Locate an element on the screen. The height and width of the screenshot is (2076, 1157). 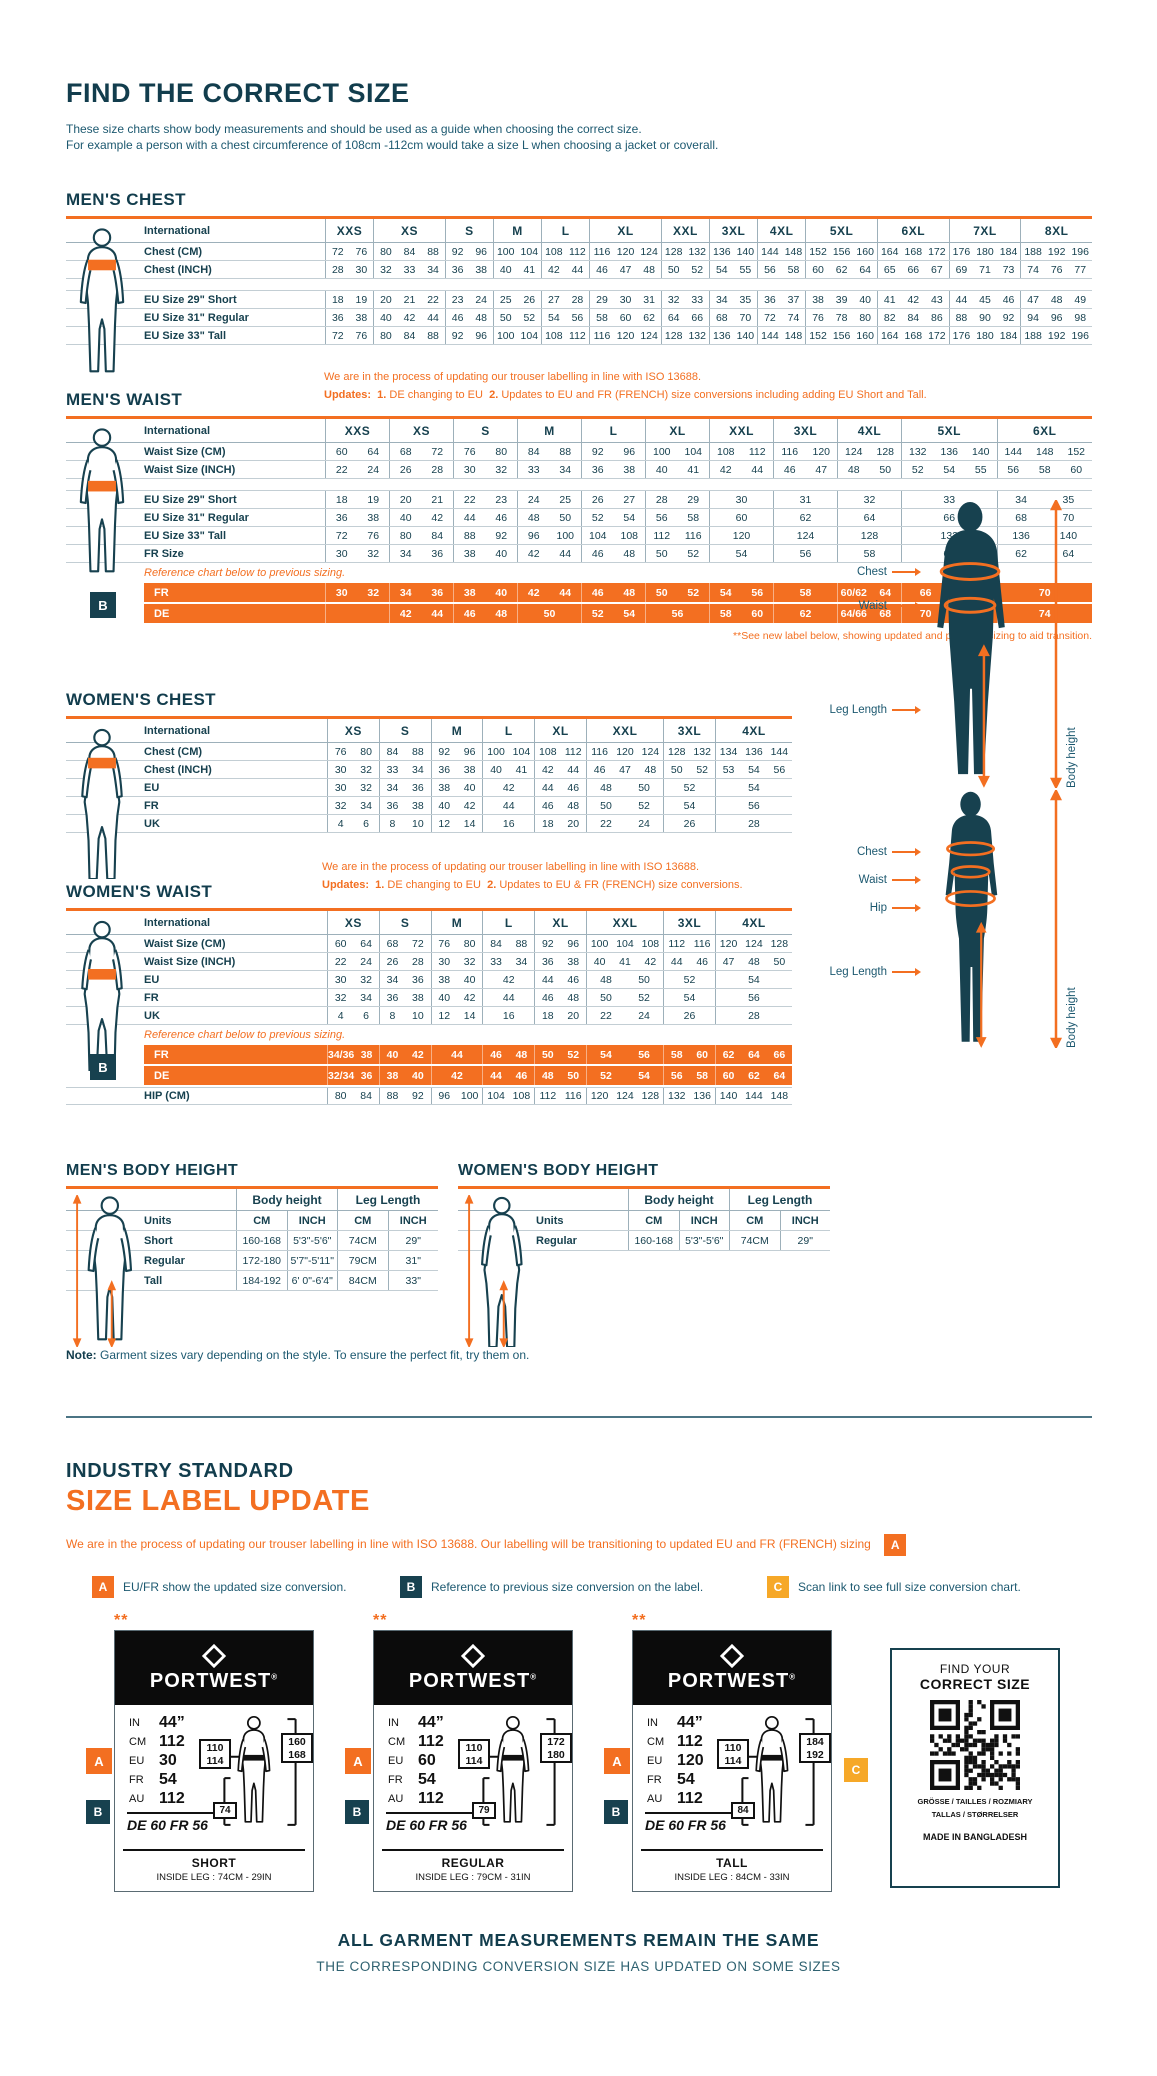
size-value: 80 is located at coordinates (366, 751).